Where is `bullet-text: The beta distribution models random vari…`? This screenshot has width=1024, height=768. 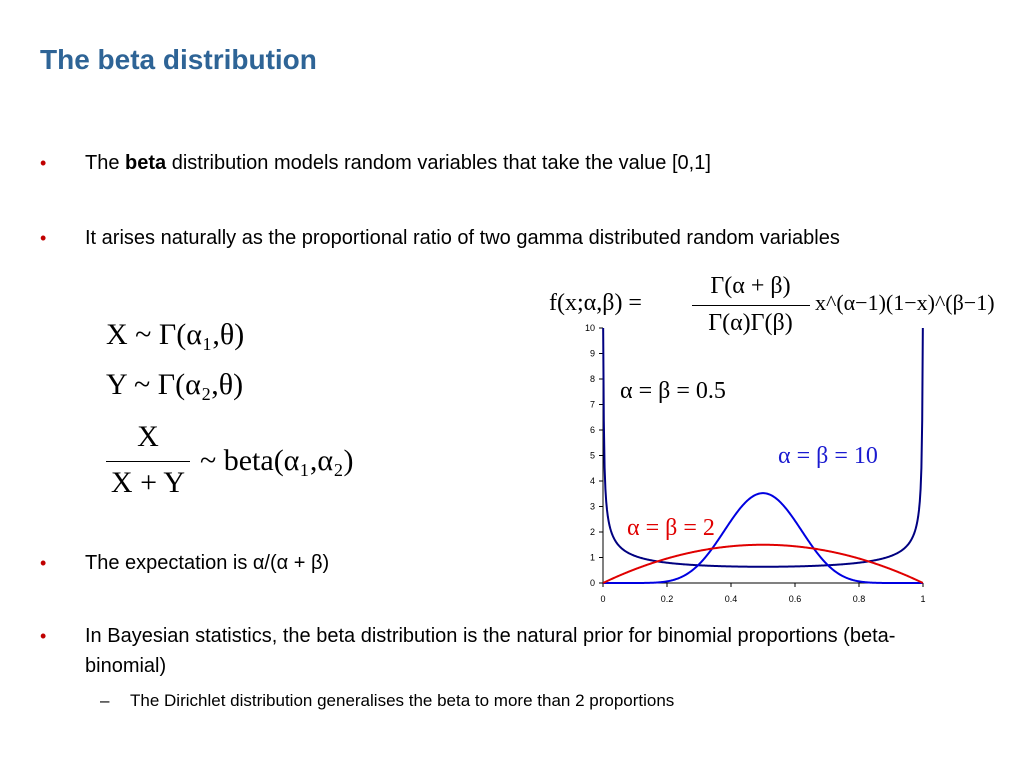 bullet-text: The beta distribution models random vari… is located at coordinates (492, 163).